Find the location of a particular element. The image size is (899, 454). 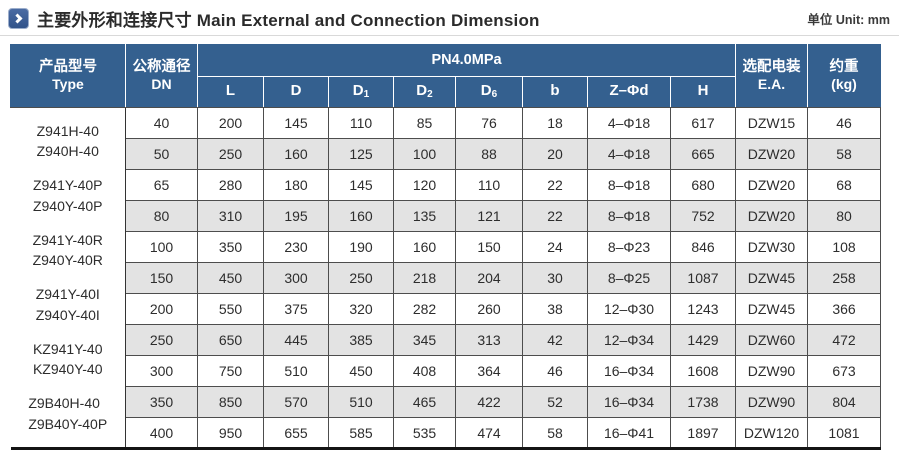

col-header-weight-zh: 约重 is located at coordinates (844, 67).